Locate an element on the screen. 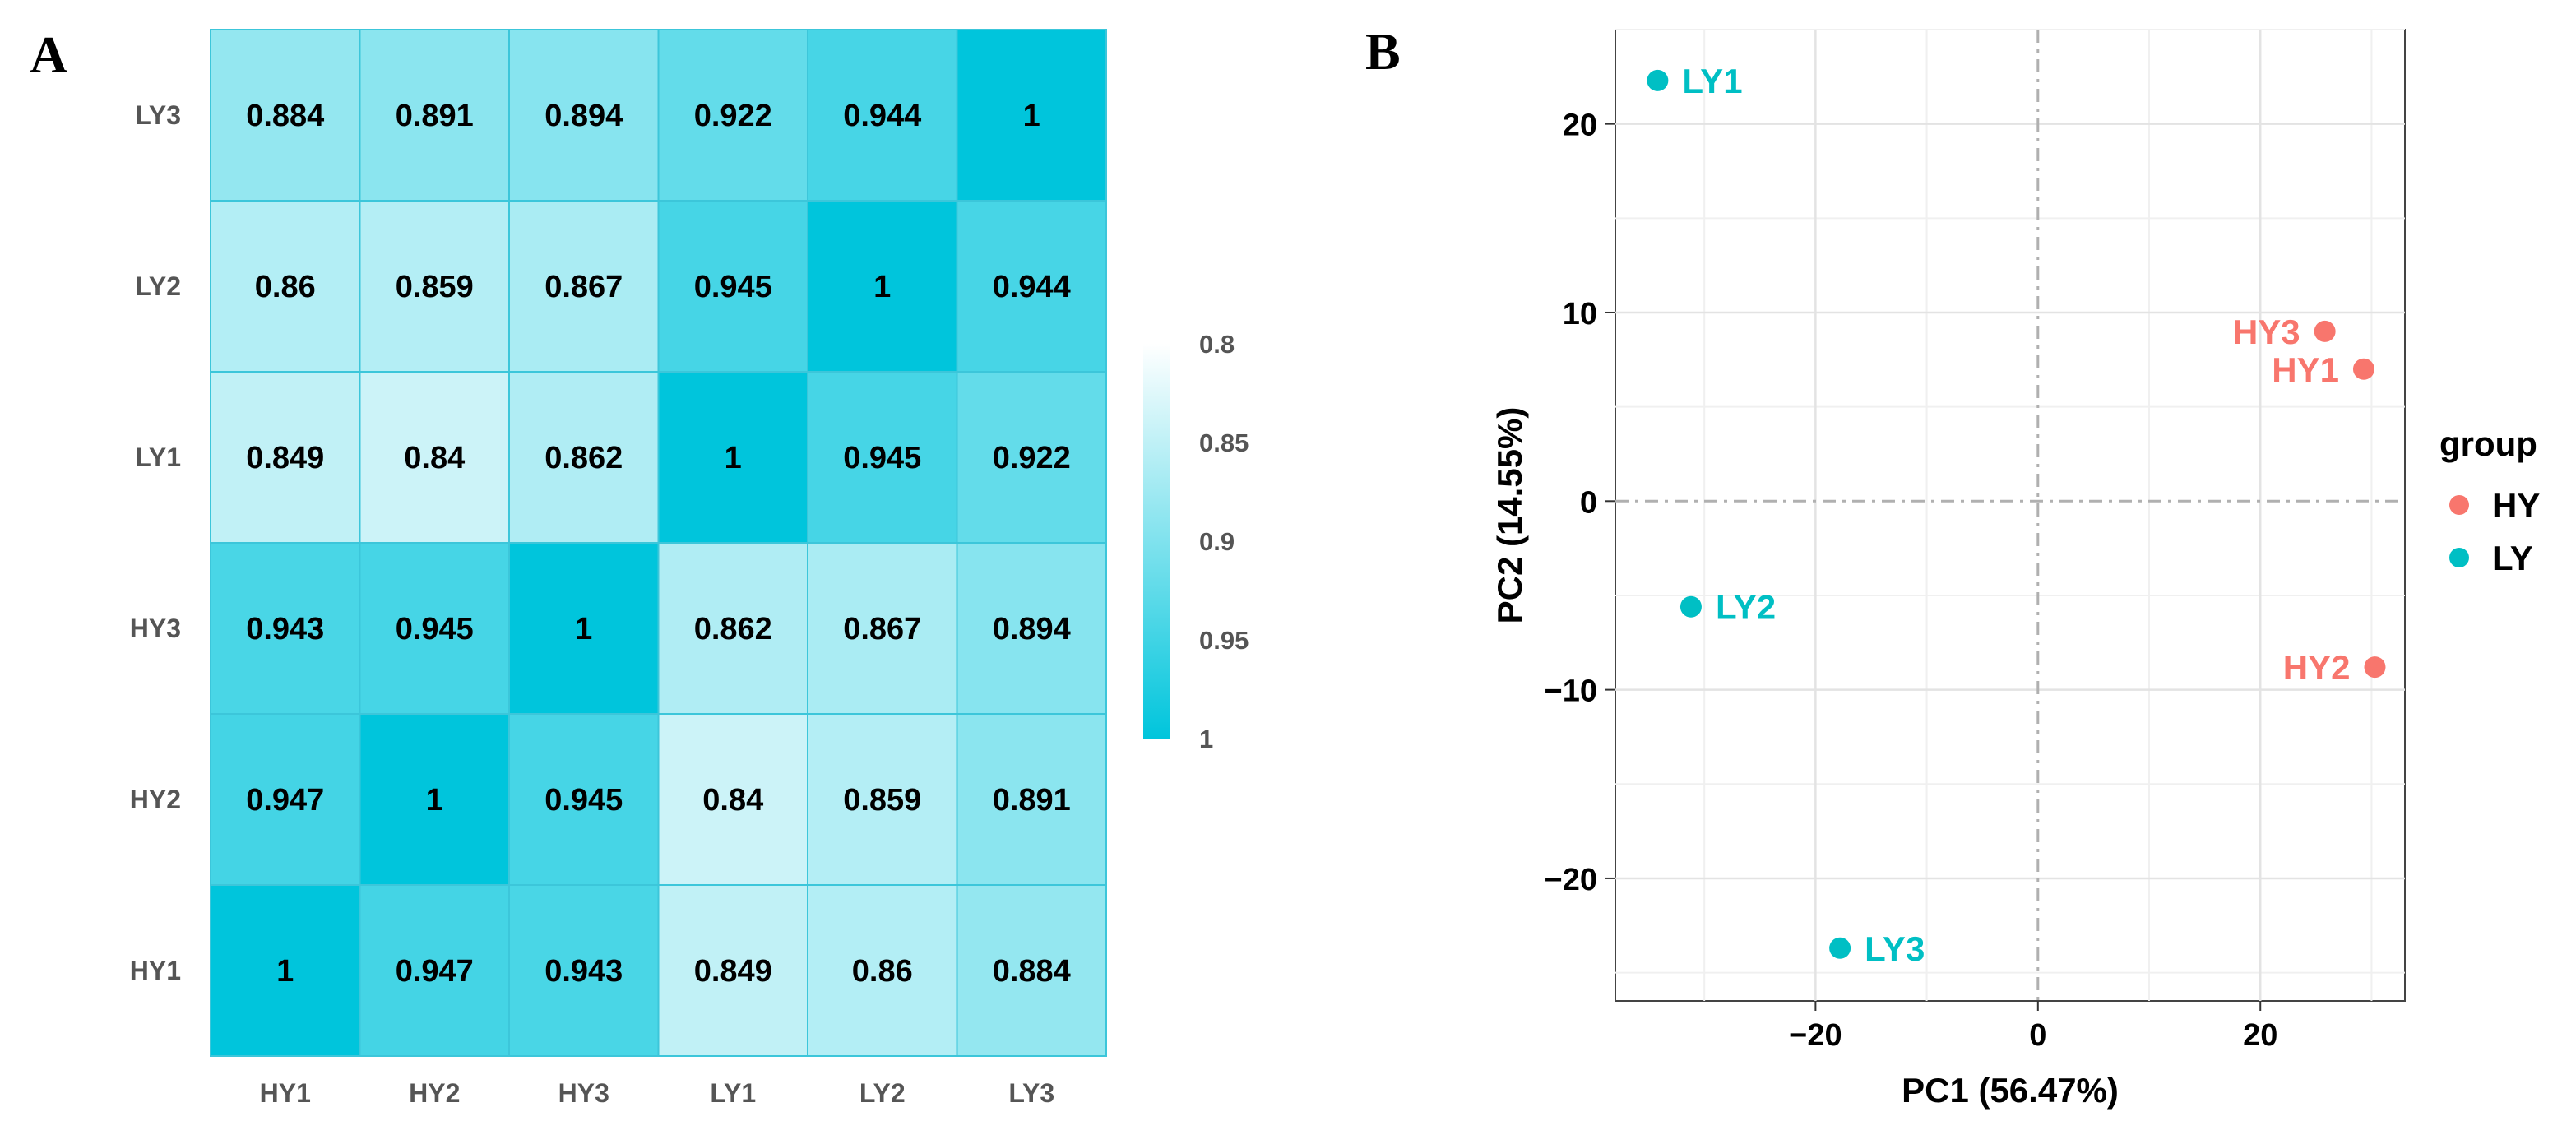 The image size is (2576, 1135). heatmap-y-tick-label: LY1 is located at coordinates (158, 457).